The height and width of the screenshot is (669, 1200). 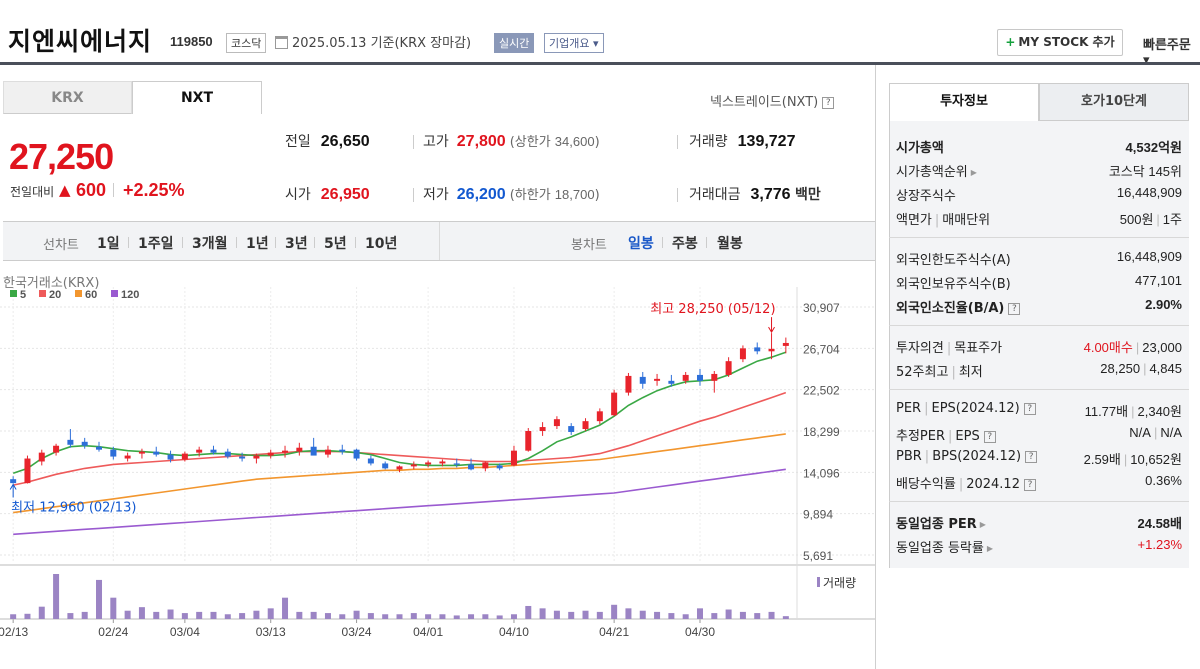 I want to click on y-tick-label: 9,894, so click(x=818, y=515).